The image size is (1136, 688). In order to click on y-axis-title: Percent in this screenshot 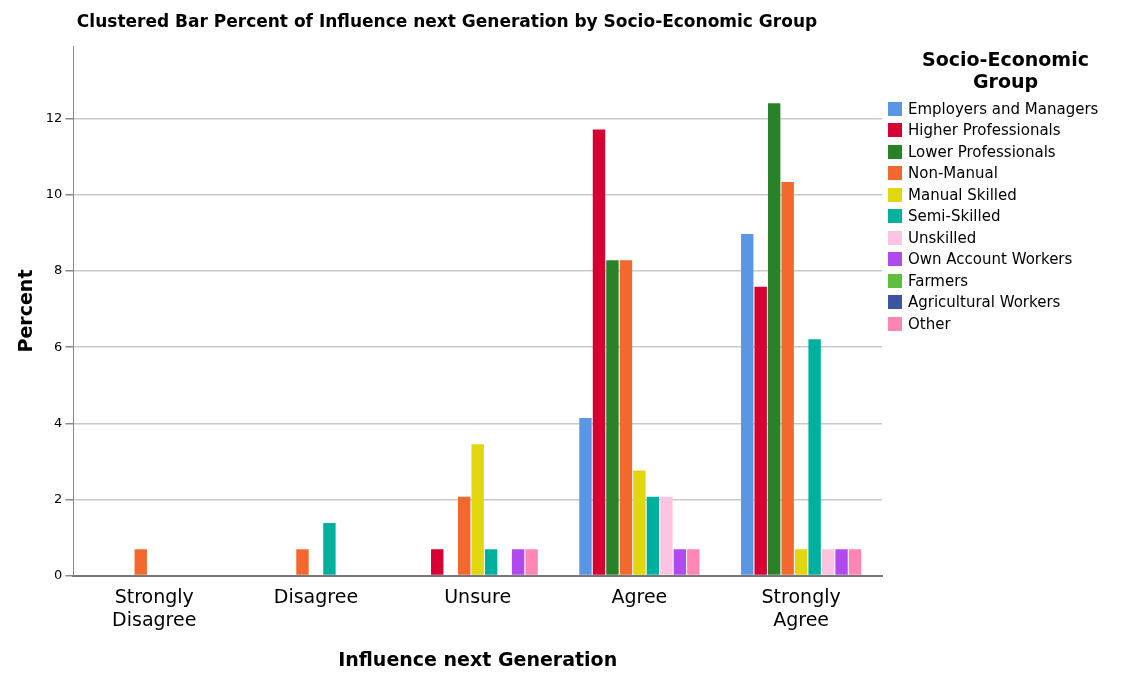, I will do `click(25, 311)`.